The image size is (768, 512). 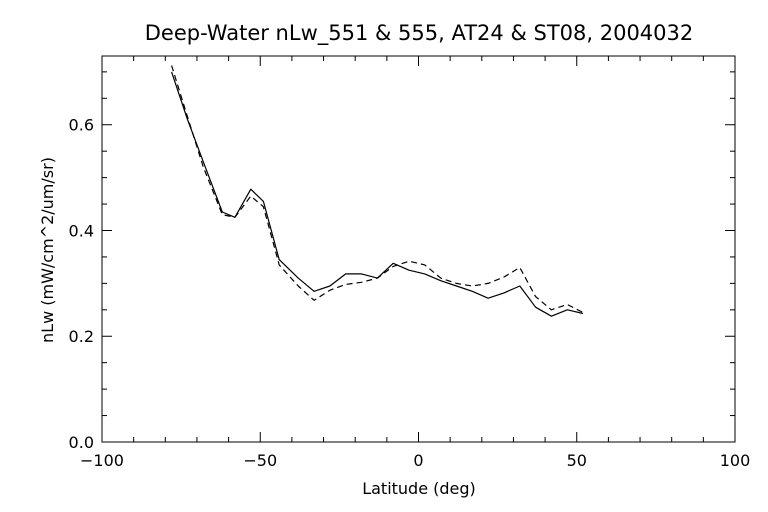 I want to click on y-tick-label: 0.0, so click(x=81, y=442).